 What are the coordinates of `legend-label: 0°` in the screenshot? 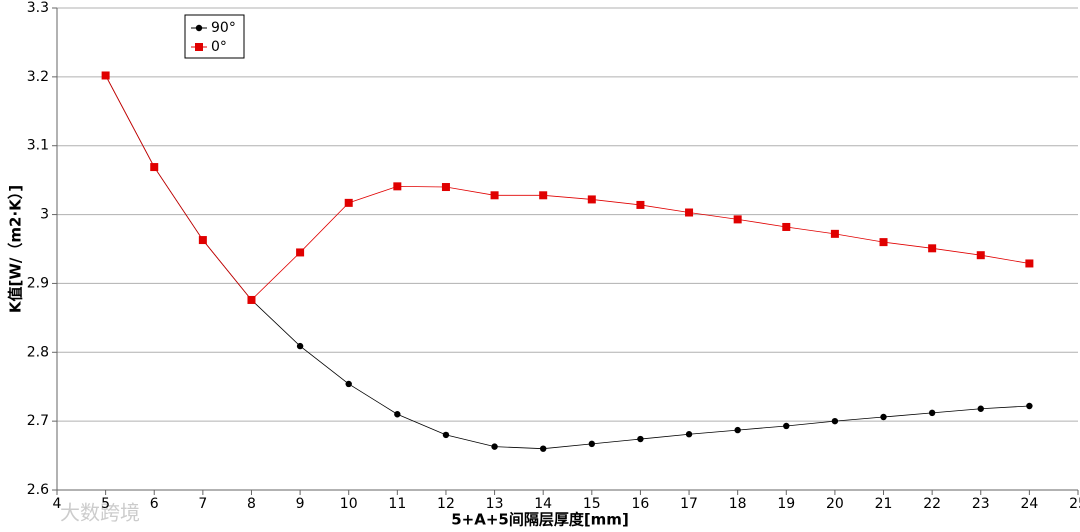 It's located at (219, 47).